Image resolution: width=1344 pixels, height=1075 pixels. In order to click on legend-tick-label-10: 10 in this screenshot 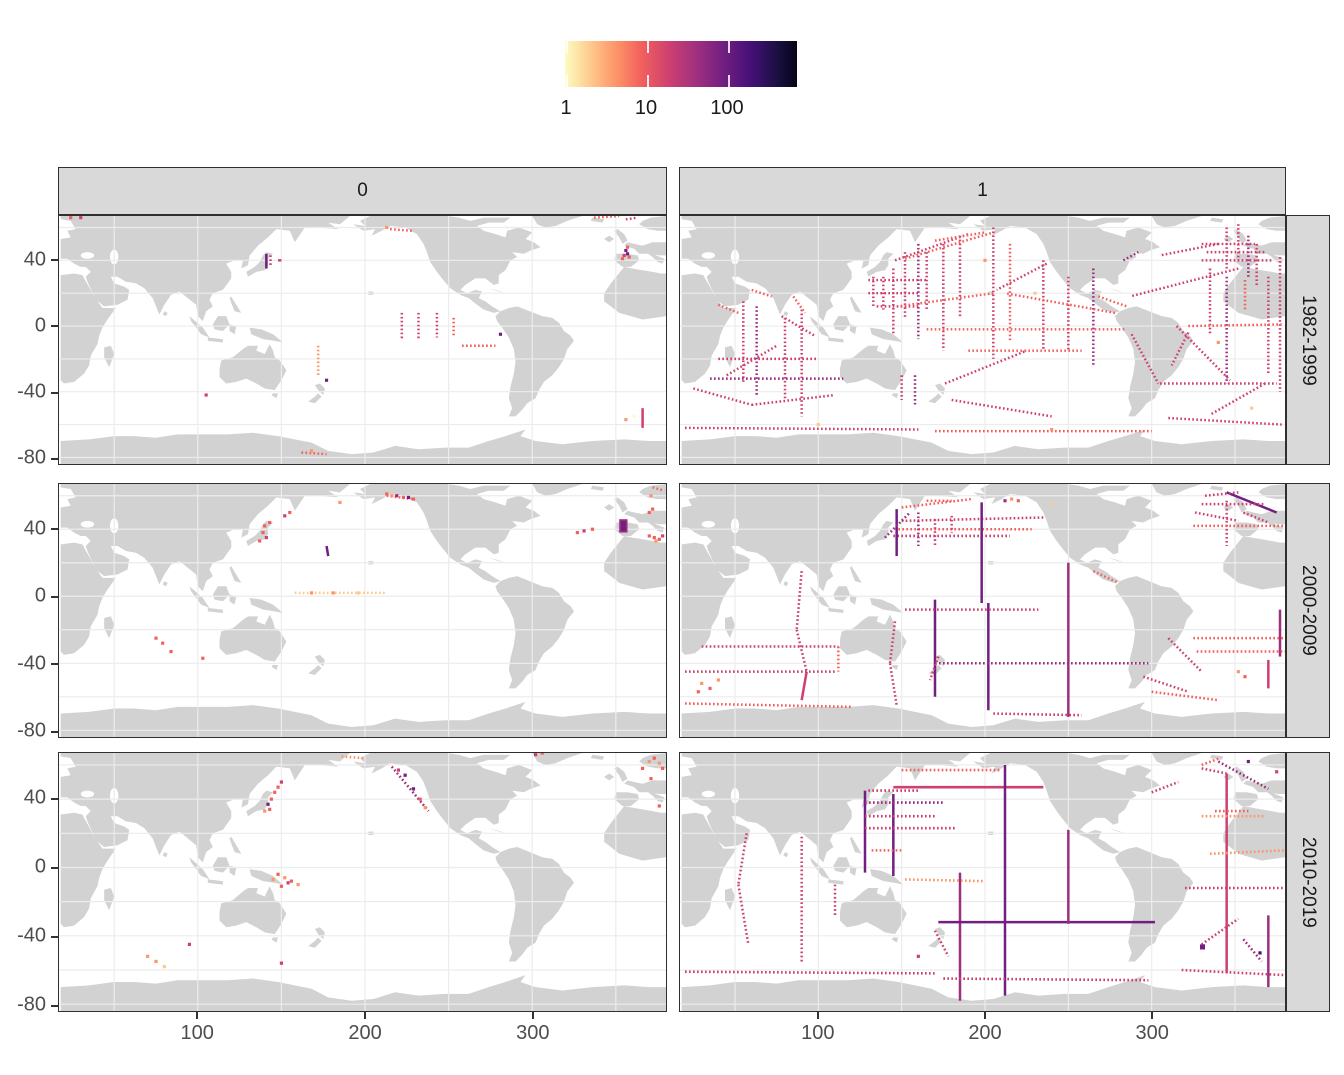, I will do `click(646, 108)`.